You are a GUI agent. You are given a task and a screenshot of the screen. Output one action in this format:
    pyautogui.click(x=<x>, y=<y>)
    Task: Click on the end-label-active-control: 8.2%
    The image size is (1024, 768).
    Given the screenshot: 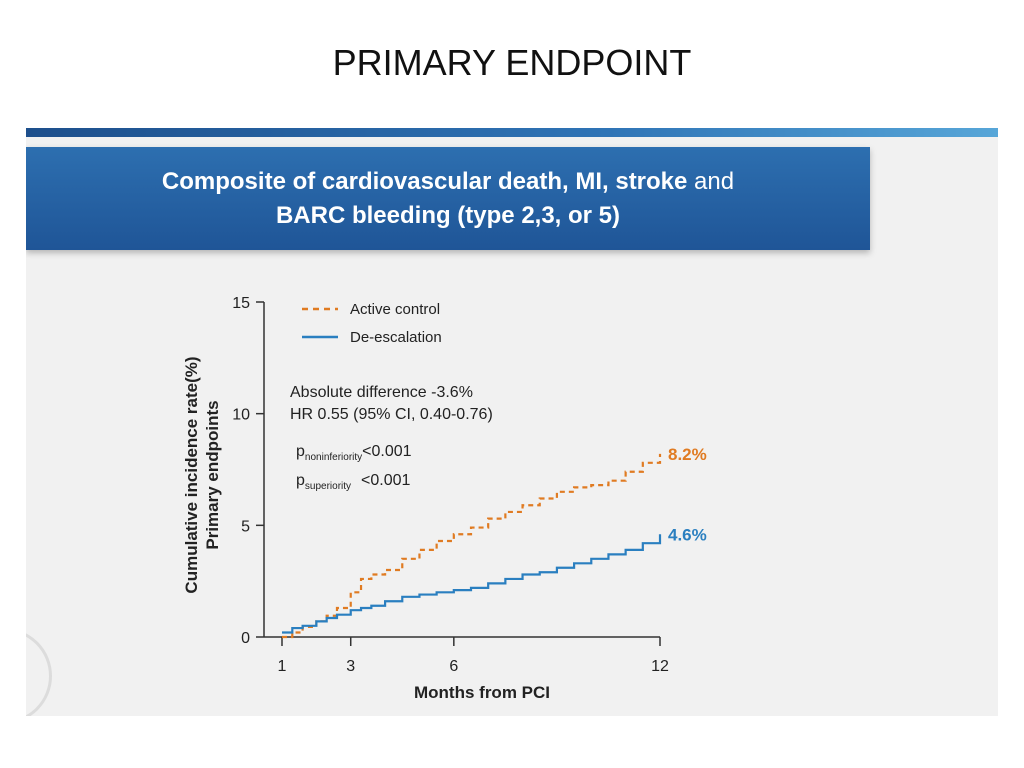 What is the action you would take?
    pyautogui.click(x=687, y=454)
    